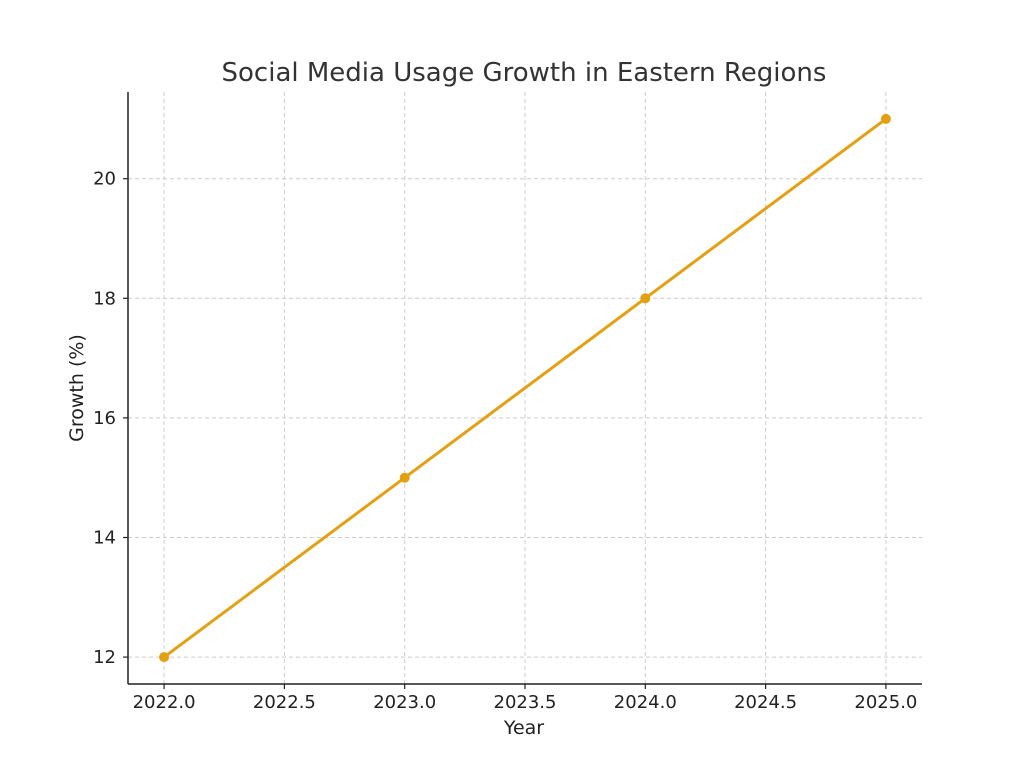 The width and height of the screenshot is (1024, 768). I want to click on y-tick-label: 14, so click(104, 537).